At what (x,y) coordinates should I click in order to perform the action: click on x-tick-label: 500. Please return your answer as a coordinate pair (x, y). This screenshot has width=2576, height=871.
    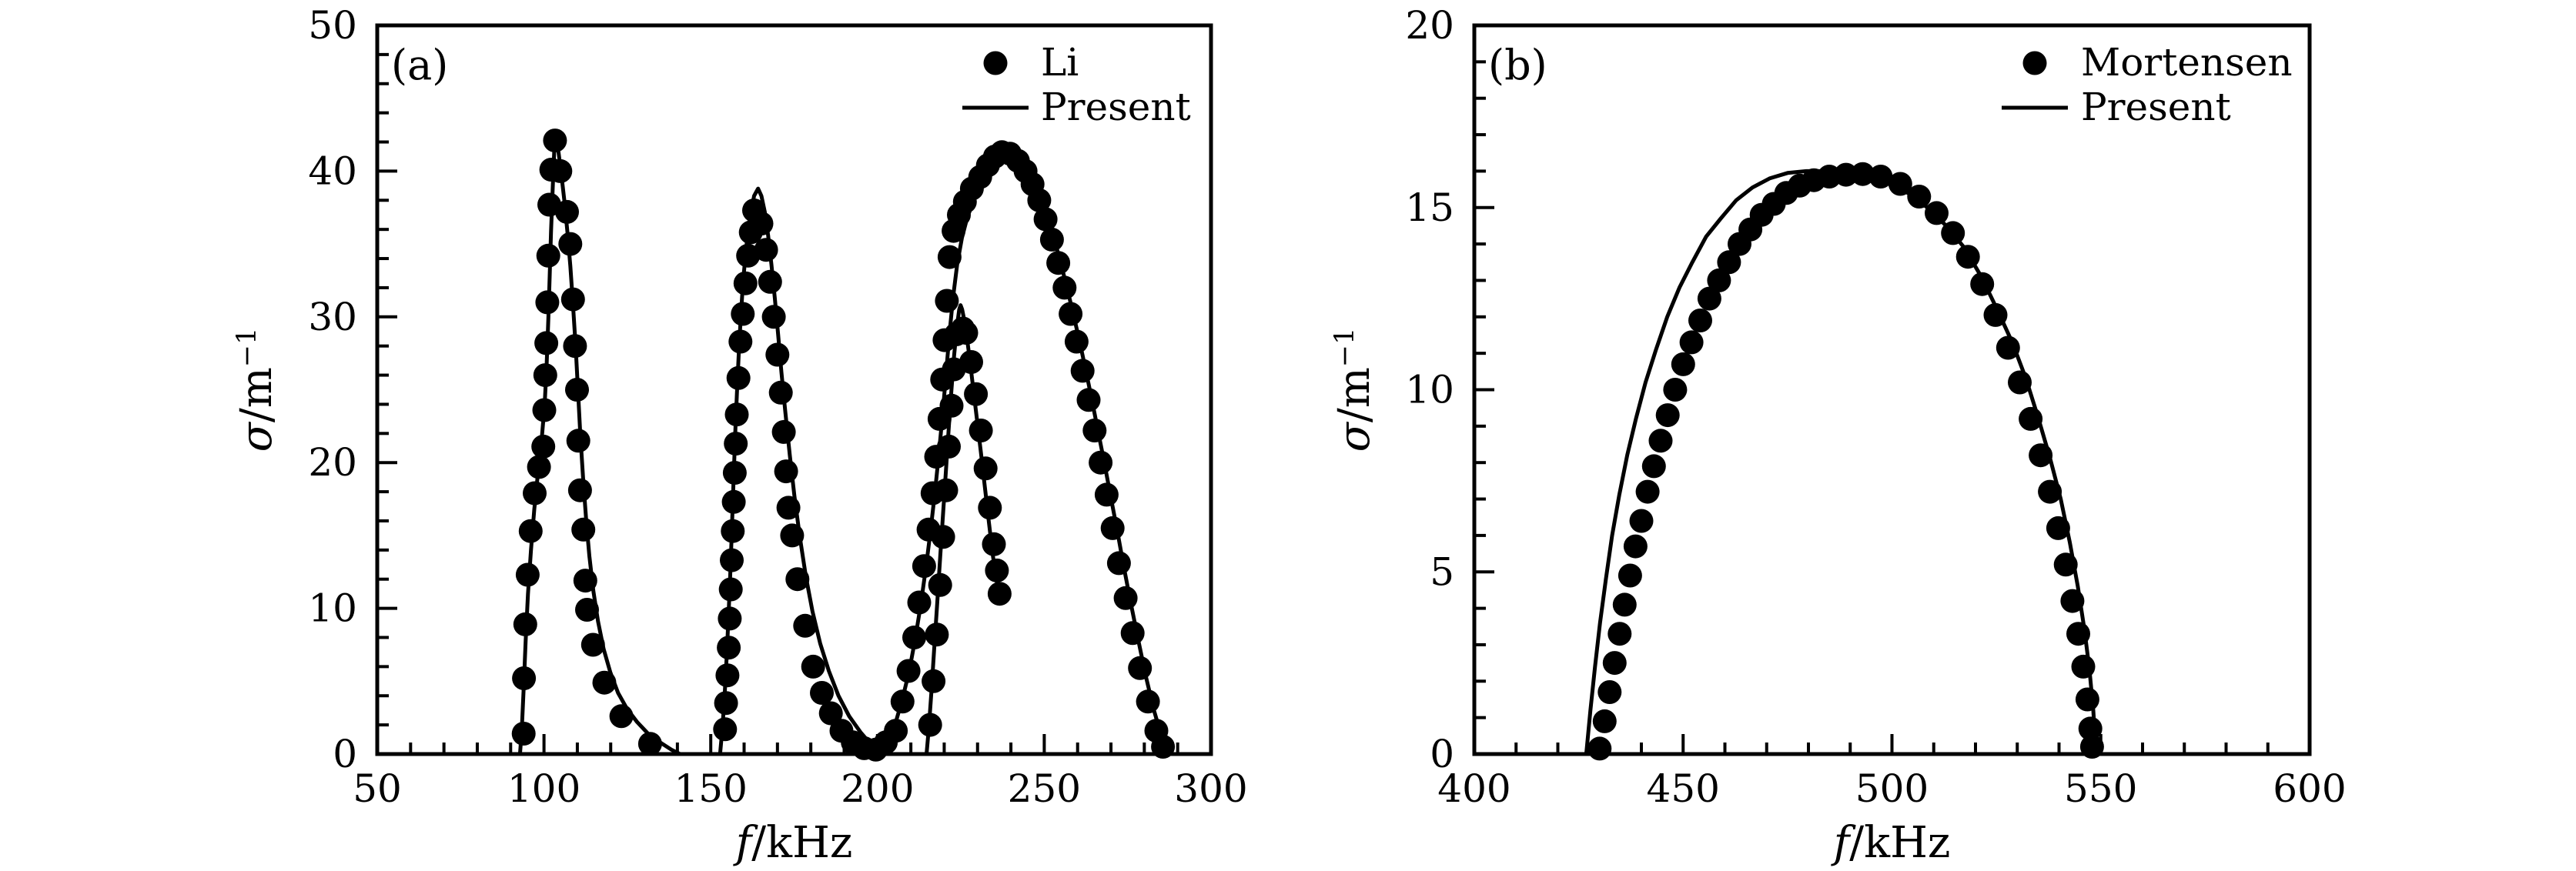
    Looking at the image, I should click on (1892, 789).